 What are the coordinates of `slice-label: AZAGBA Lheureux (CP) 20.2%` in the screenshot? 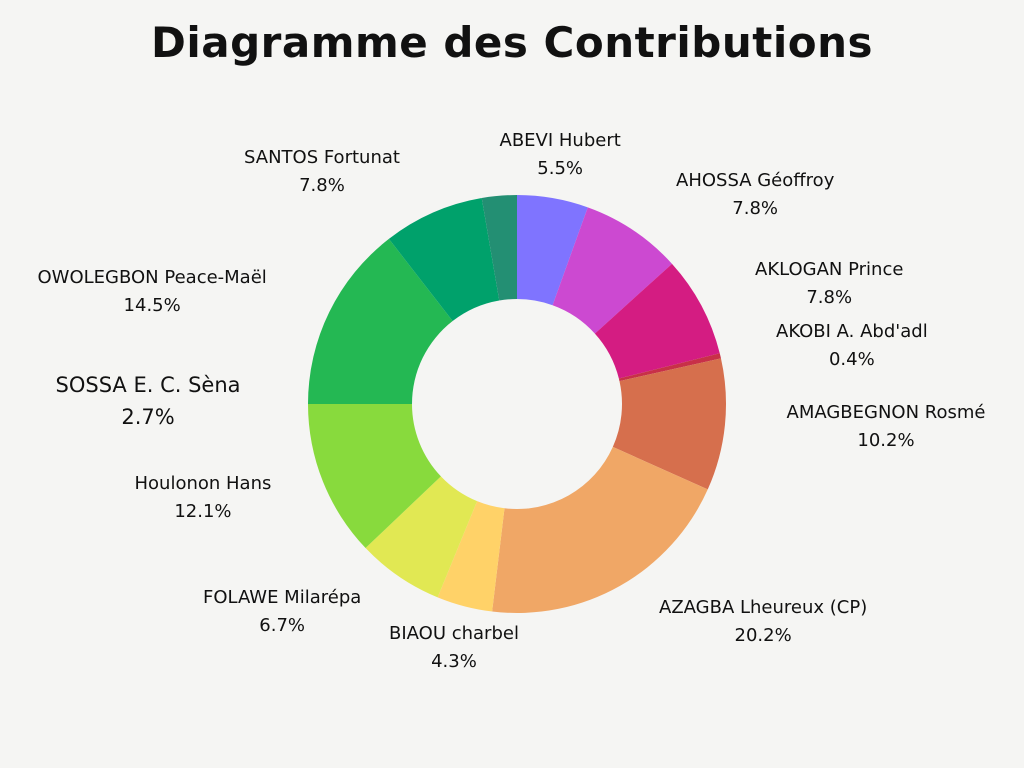 It's located at (763, 622).